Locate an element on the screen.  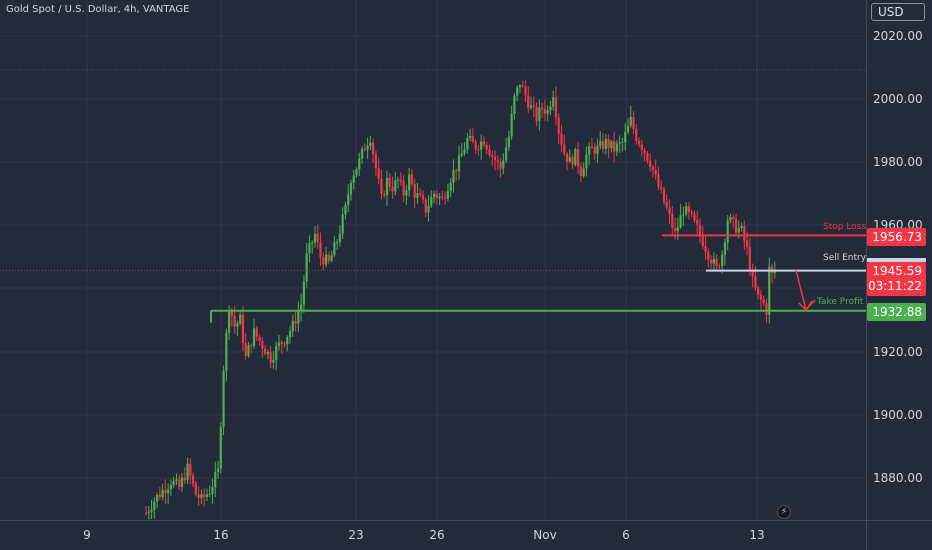
currency-button: USD is located at coordinates (898, 12).